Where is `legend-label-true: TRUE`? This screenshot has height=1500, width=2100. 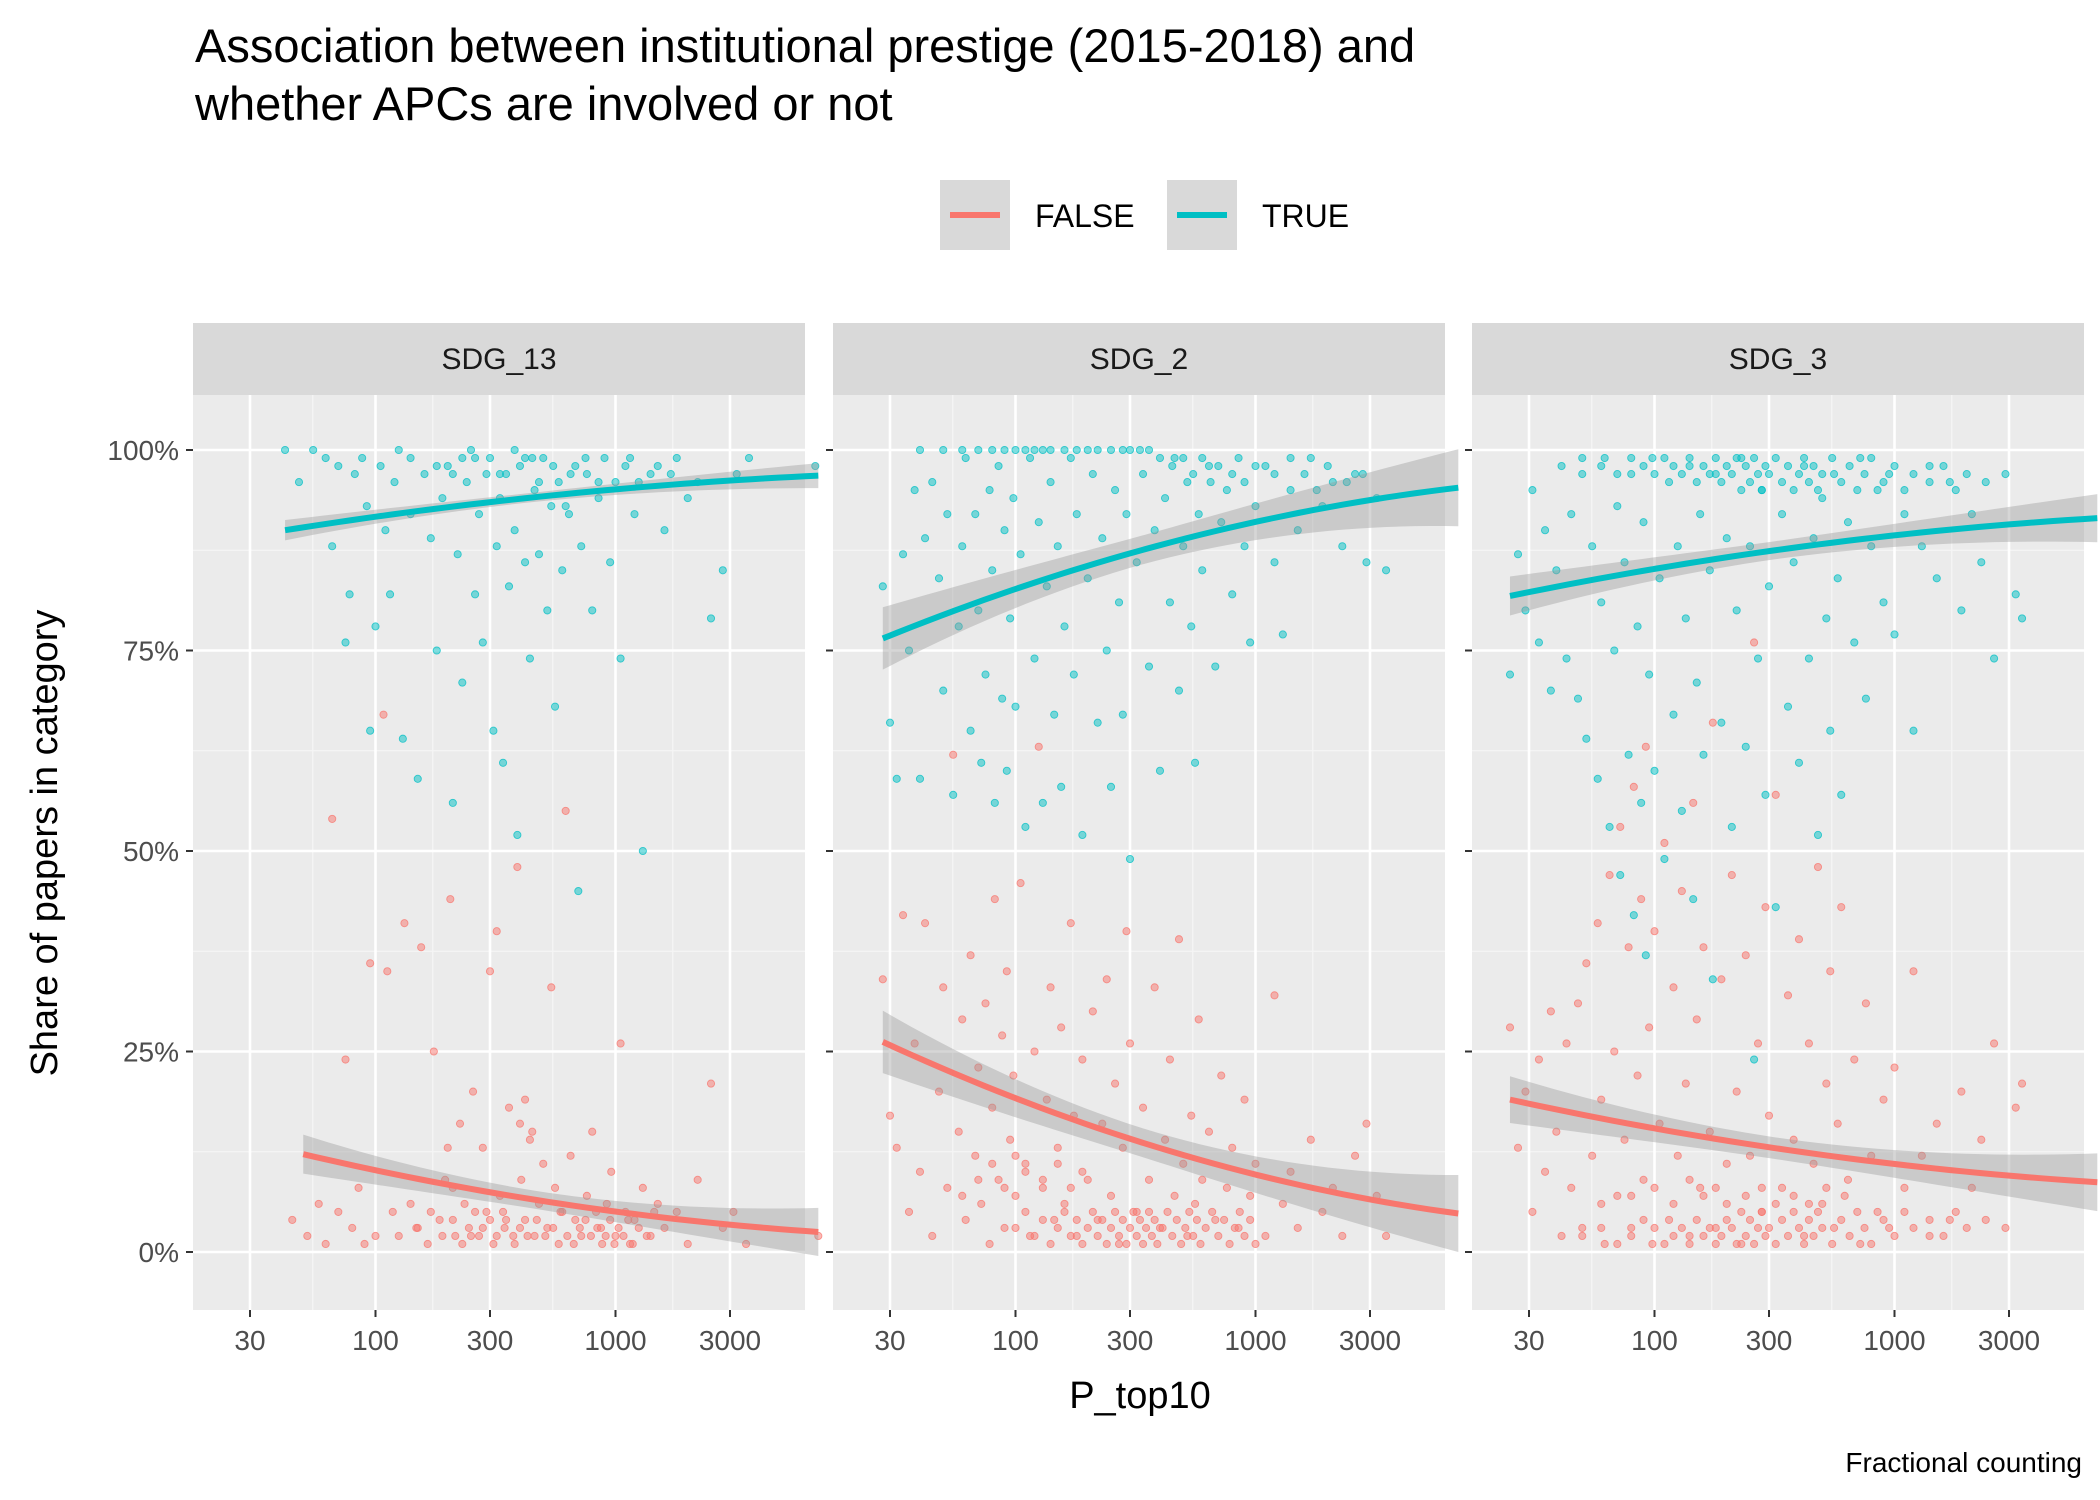 legend-label-true: TRUE is located at coordinates (1305, 216).